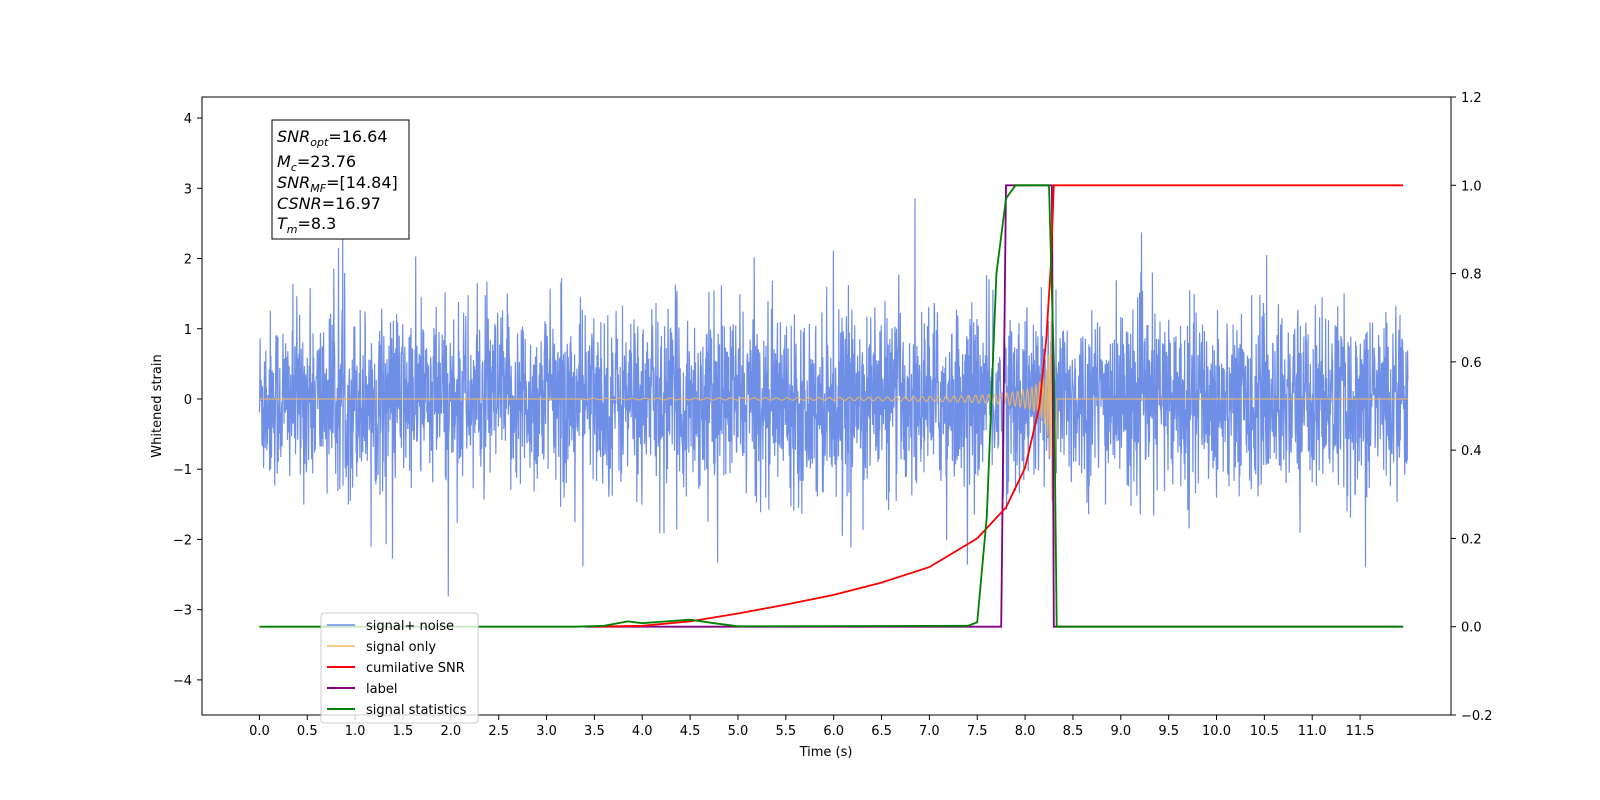 The height and width of the screenshot is (800, 1600). Describe the element at coordinates (182, 611) in the screenshot. I see `y-tick-label: −3` at that location.